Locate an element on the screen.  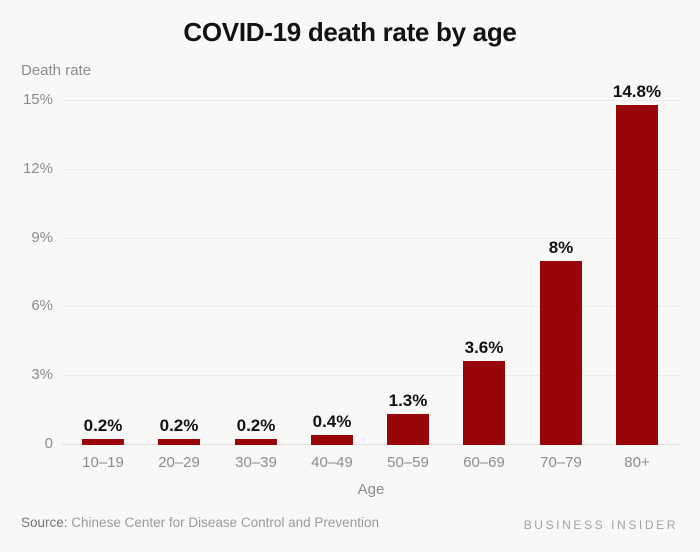
y-tick-label: 3% is located at coordinates (42, 374).